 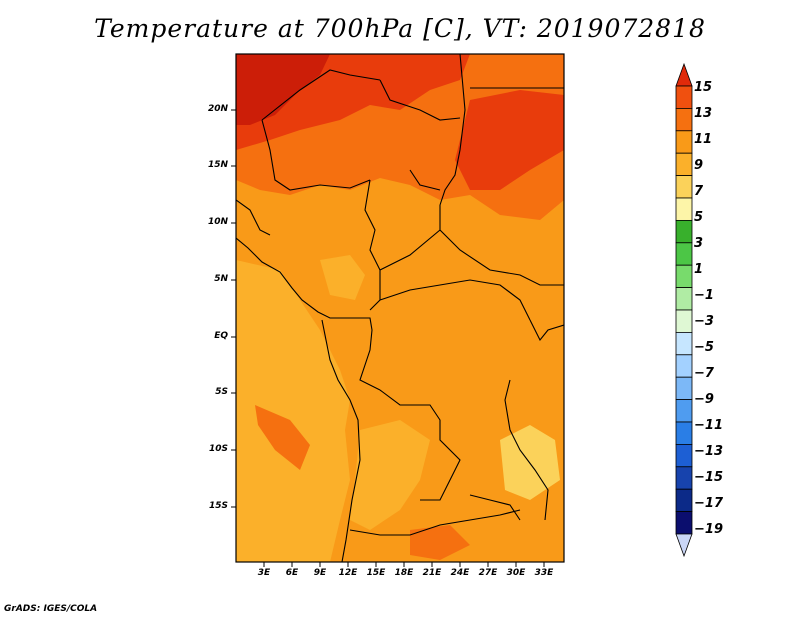 What do you see at coordinates (410, 250) in the screenshot?
I see `border-chad-car` at bounding box center [410, 250].